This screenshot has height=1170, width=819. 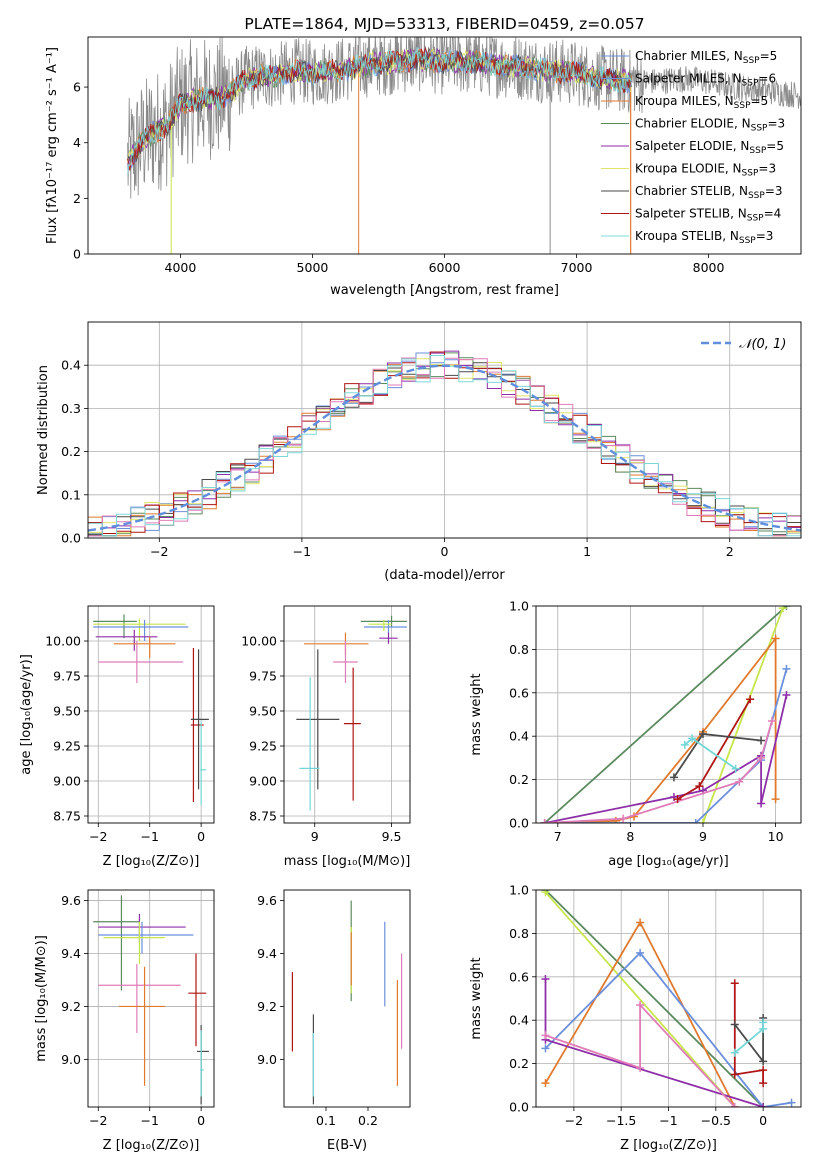 I want to click on y-tick-label: 9.2, so click(x=71, y=1006).